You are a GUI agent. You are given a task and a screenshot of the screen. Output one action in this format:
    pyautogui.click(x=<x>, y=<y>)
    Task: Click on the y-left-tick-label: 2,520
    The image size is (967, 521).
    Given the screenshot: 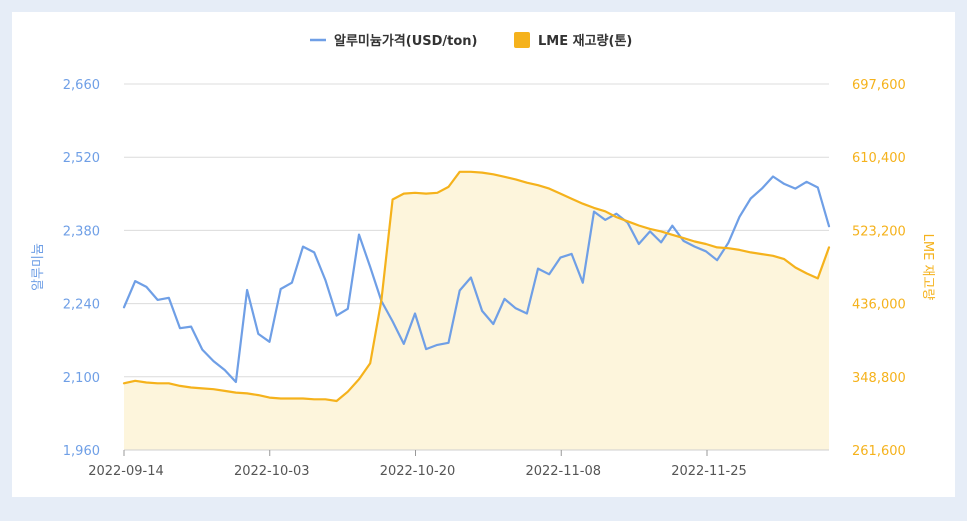 What is the action you would take?
    pyautogui.click(x=81, y=158)
    